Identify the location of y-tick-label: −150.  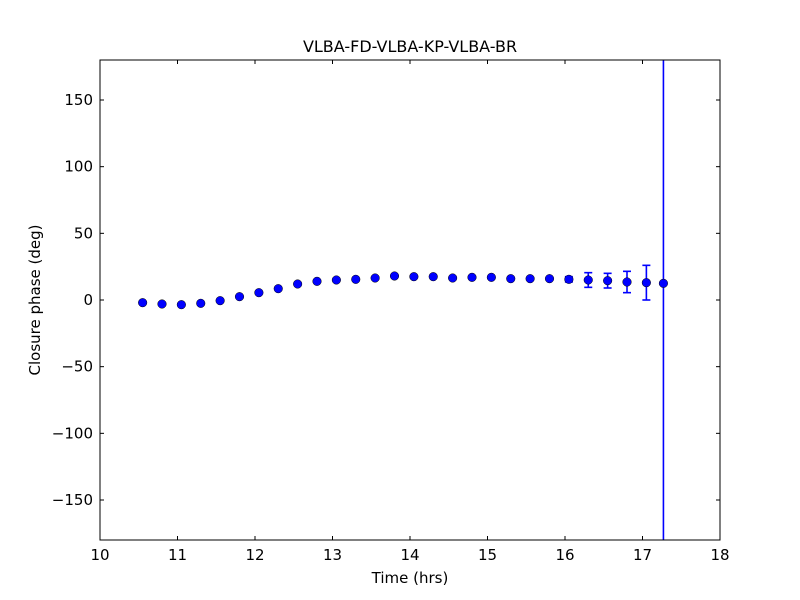
(72, 500).